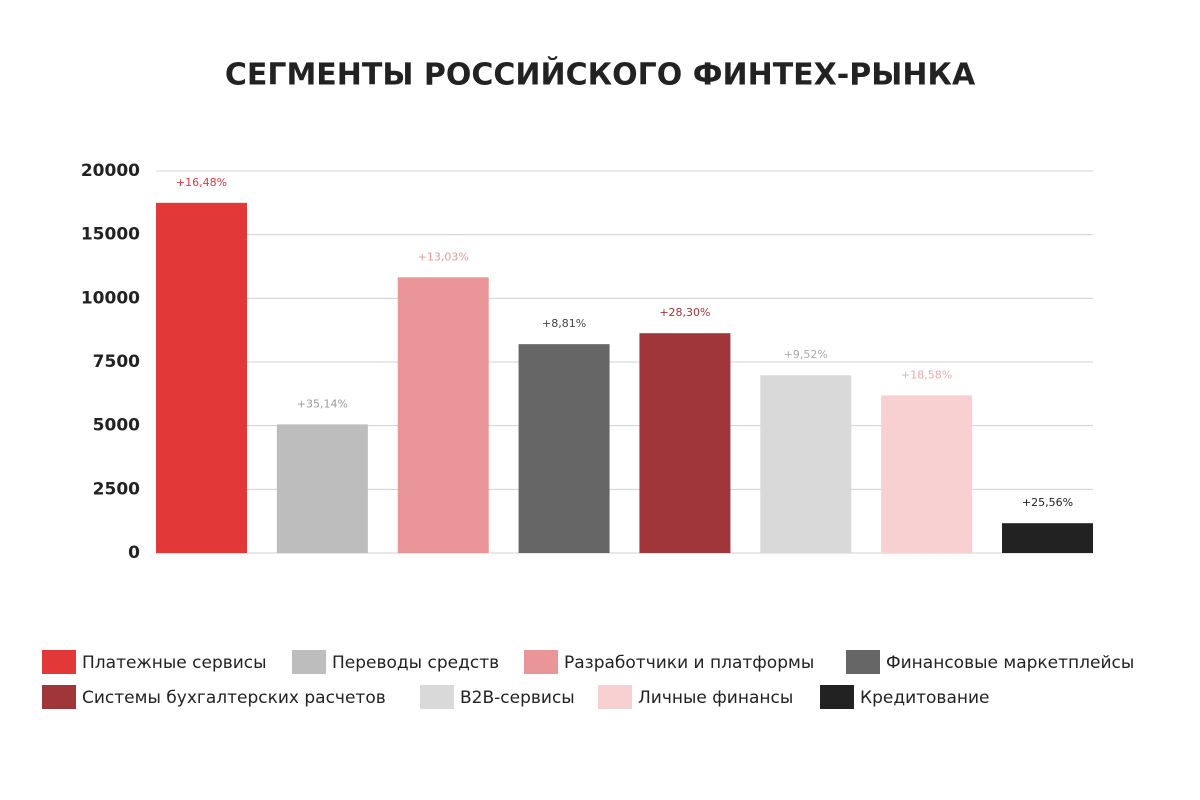  What do you see at coordinates (689, 663) in the screenshot?
I see `legend-label: Разработчики и платформы` at bounding box center [689, 663].